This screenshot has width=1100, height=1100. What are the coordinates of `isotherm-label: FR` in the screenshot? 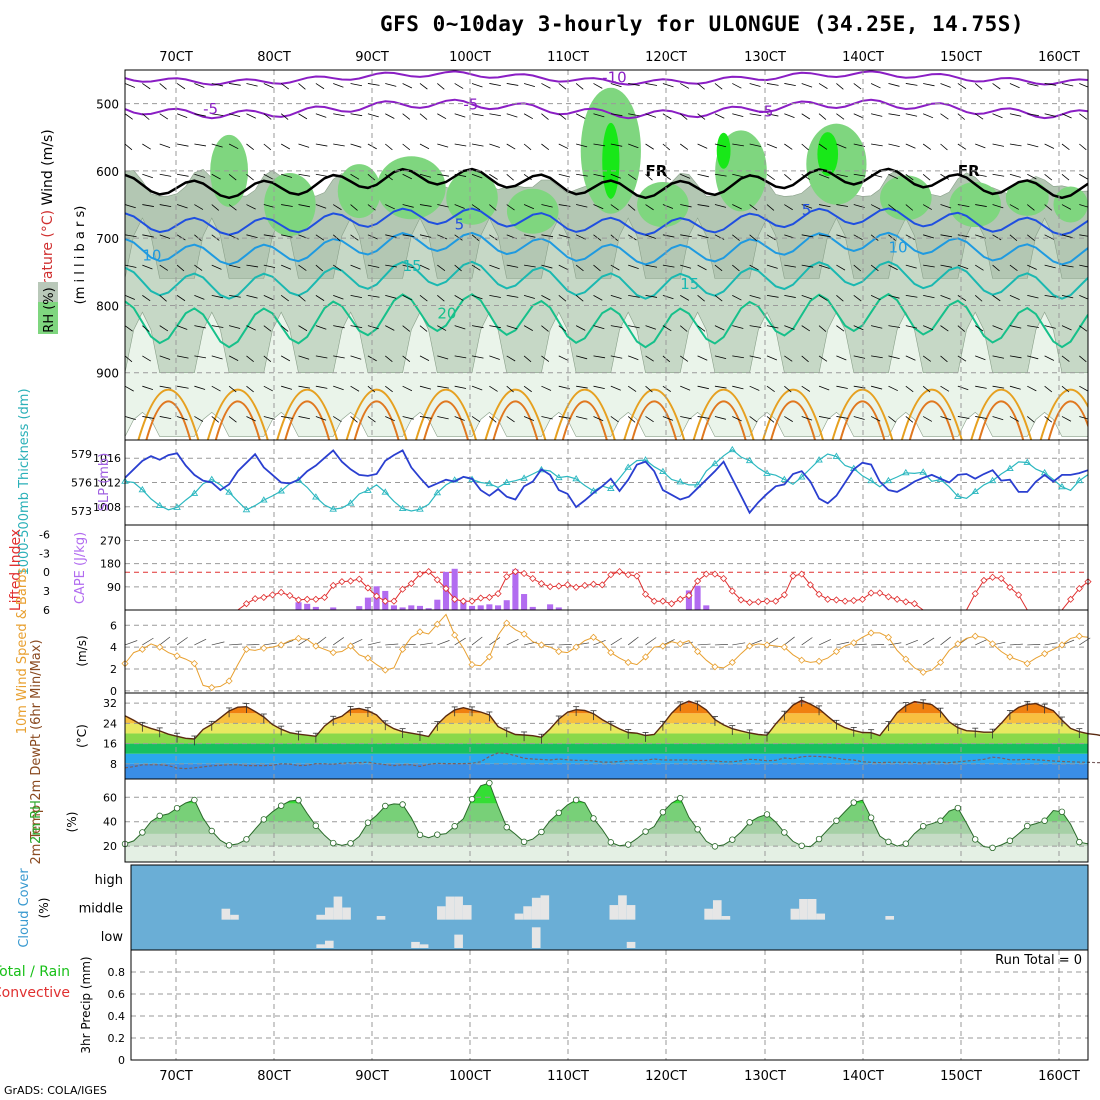 It's located at (969, 171).